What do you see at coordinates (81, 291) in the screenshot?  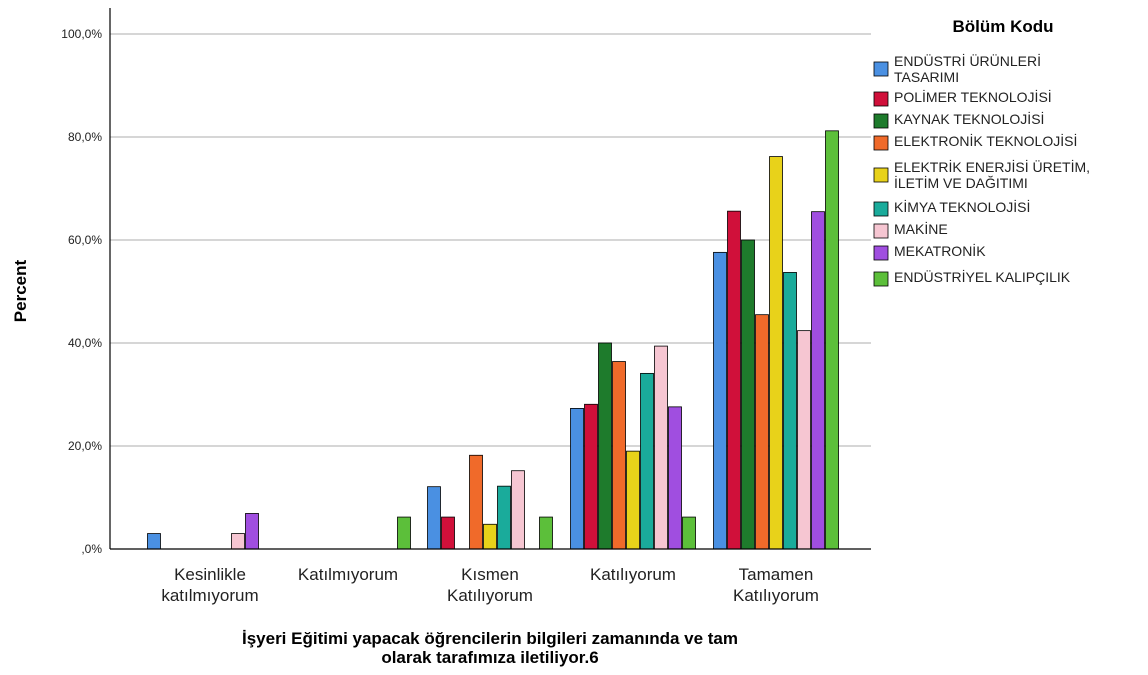 I see `y-tick-labels: ,0% 20,0% 40,0% 60,0% 80,0% 100,0%` at bounding box center [81, 291].